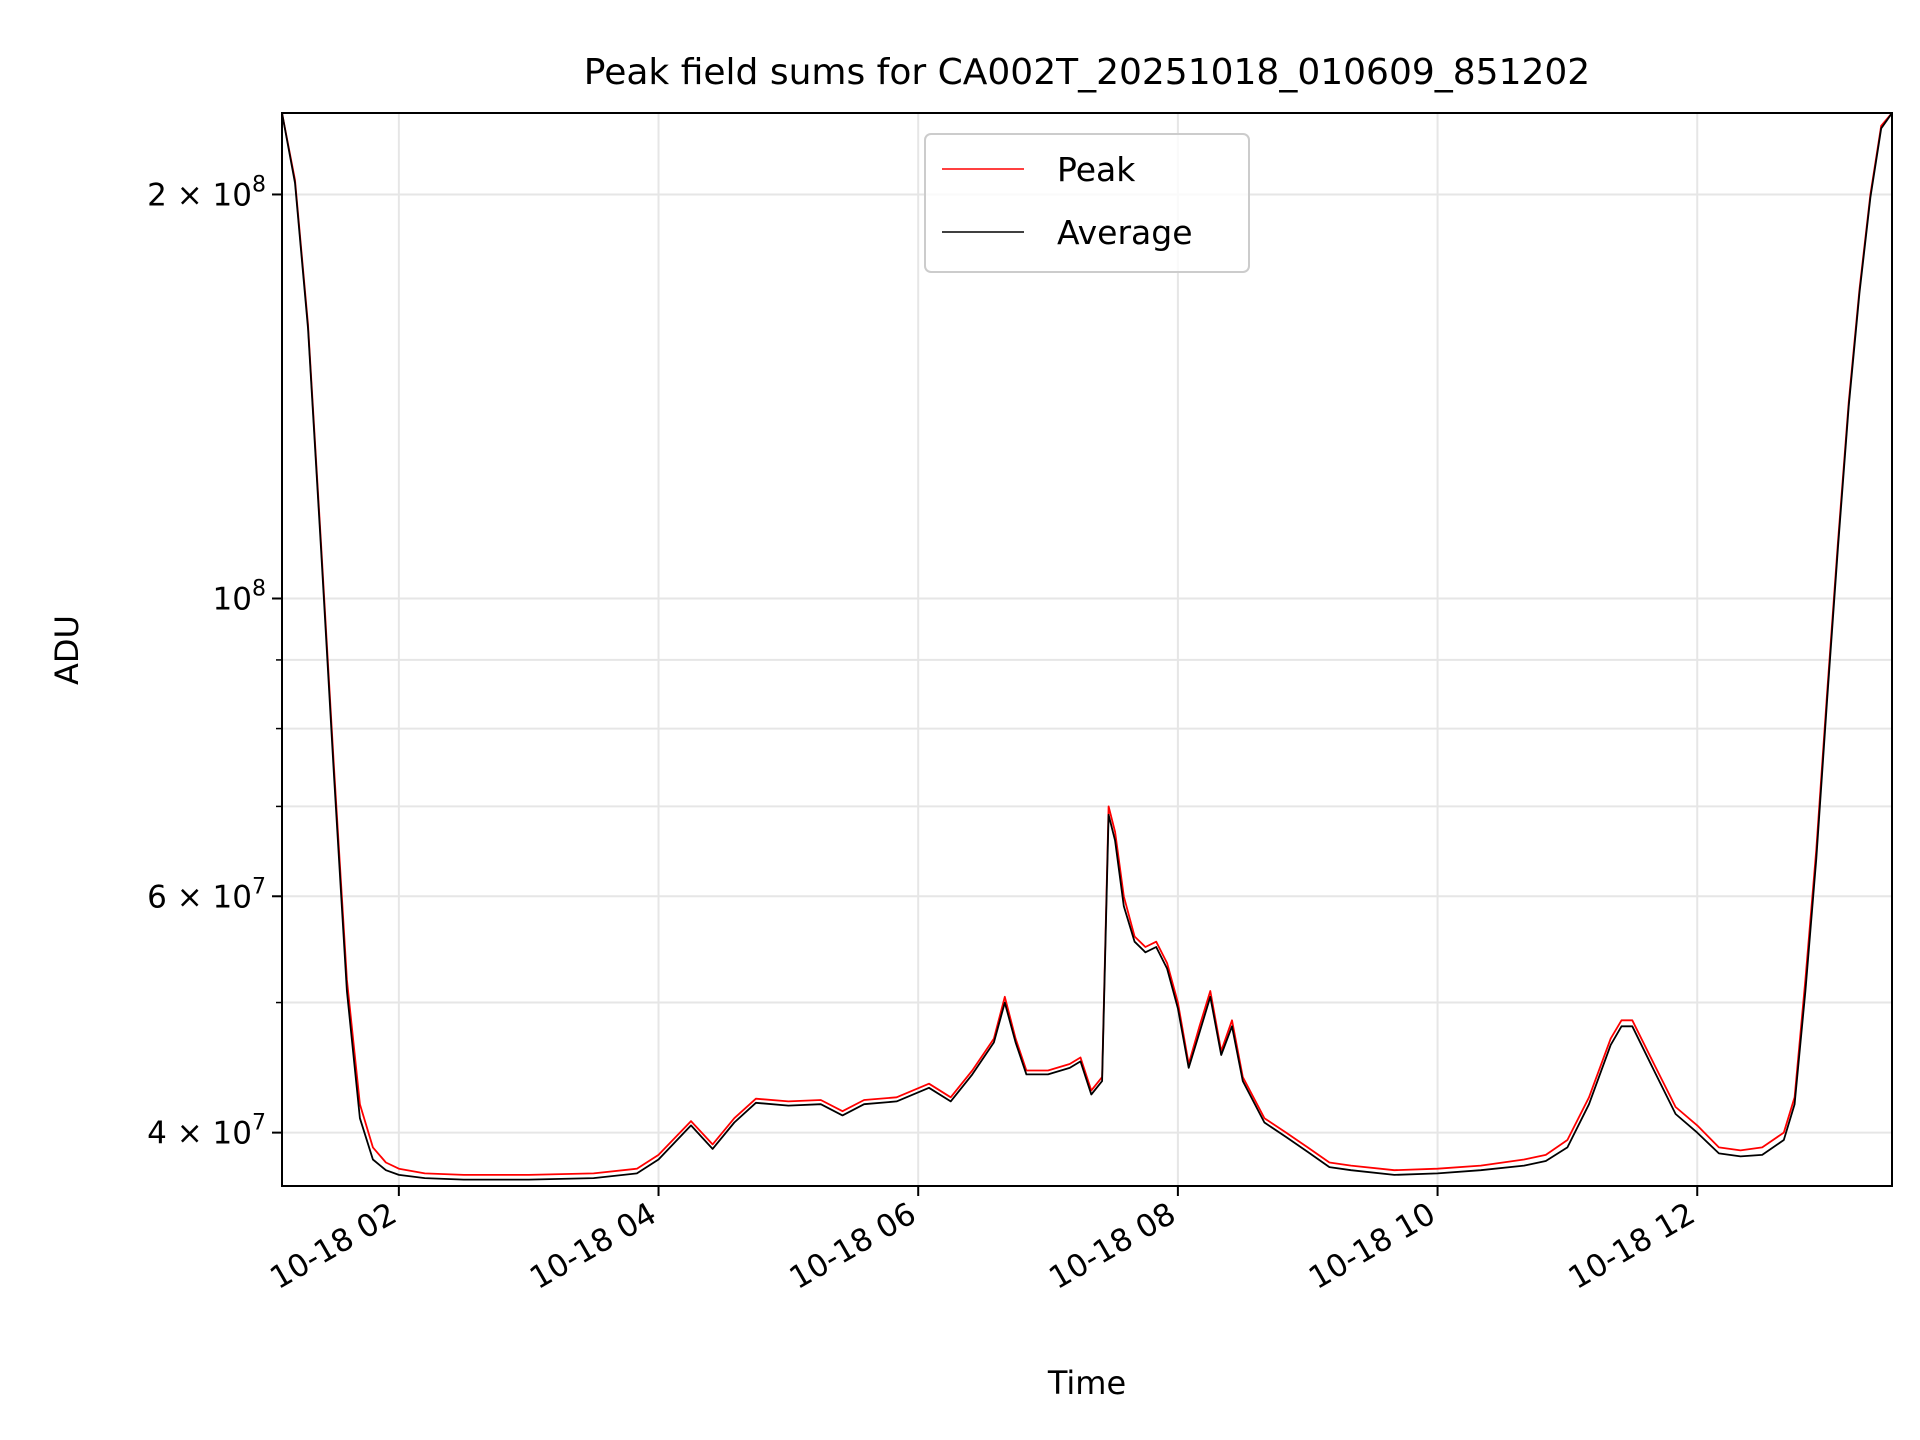 This screenshot has height=1440, width=1920. I want to click on x-axis-label: Time, so click(1086, 1383).